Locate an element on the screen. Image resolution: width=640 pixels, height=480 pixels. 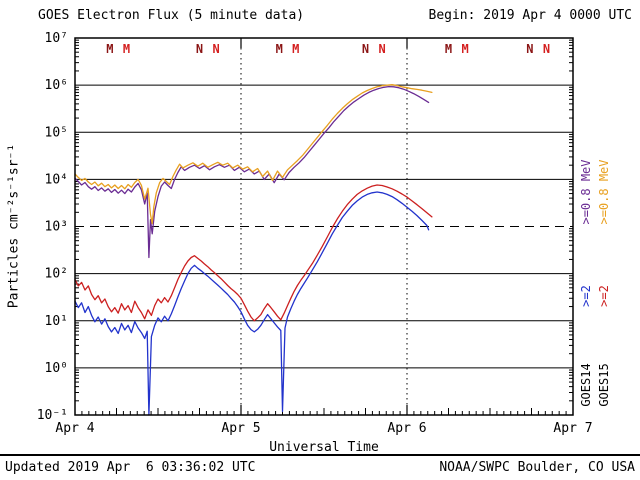
legend-goes14-energy-2: >=2 is located at coordinates (586, 296).